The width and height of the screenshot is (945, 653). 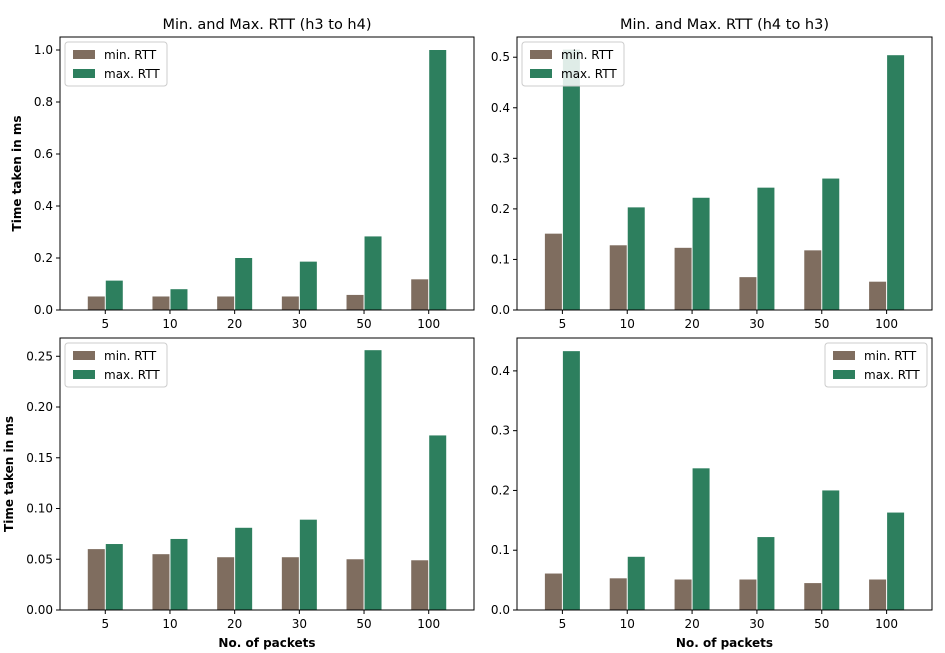 I want to click on y-tick-label: 0.1, so click(x=500, y=259).